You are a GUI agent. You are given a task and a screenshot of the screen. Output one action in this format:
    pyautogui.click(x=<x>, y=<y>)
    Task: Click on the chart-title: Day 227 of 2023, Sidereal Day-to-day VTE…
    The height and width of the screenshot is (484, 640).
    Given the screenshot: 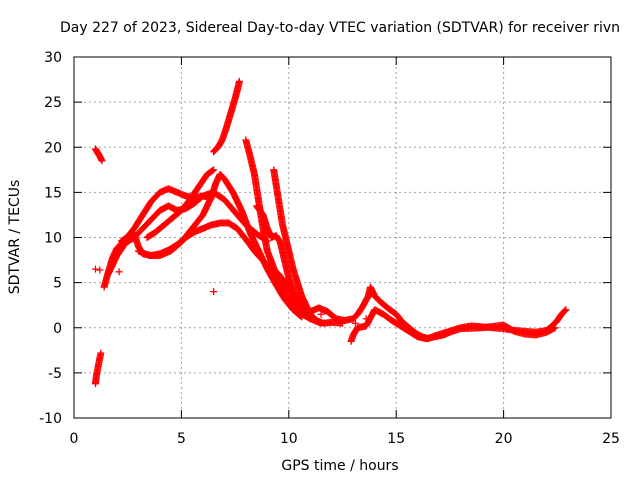 What is the action you would take?
    pyautogui.click(x=340, y=28)
    